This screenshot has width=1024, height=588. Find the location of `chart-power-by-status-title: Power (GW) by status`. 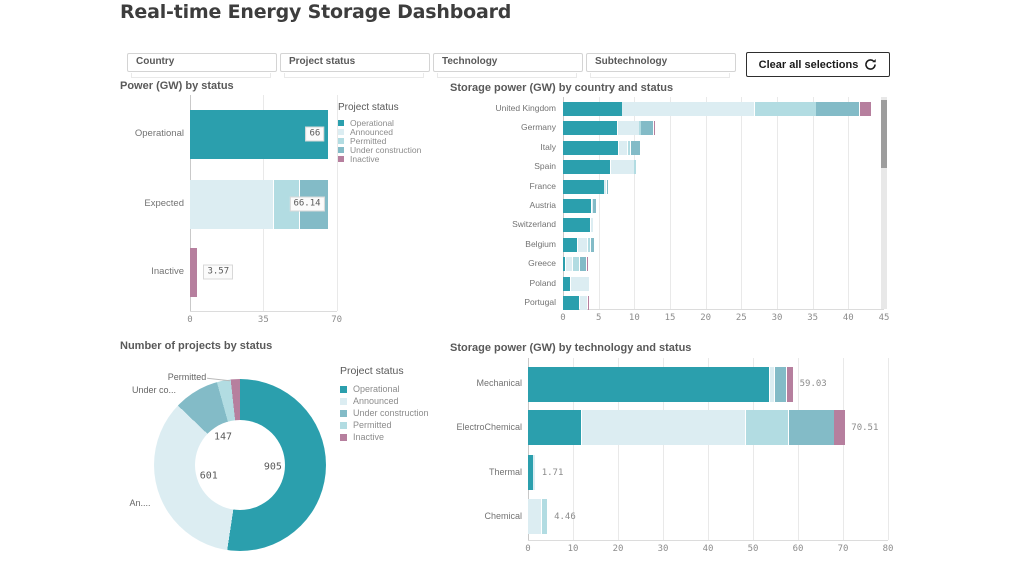

chart-power-by-status-title: Power (GW) by status is located at coordinates (177, 86).